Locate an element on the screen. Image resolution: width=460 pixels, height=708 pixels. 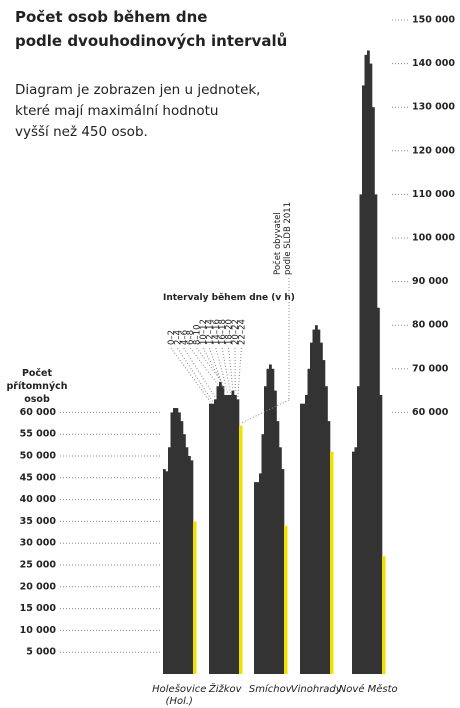
chart-subtitle: vyšší než 450 osob. is located at coordinates (81, 132).